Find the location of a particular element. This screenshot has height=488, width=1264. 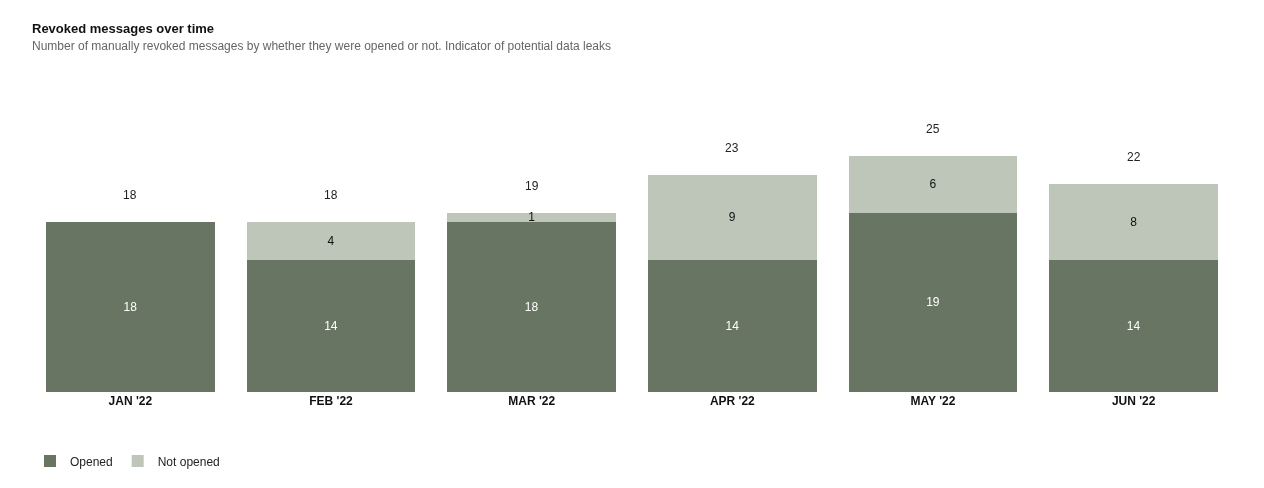

x-tick-label: MAR '22 is located at coordinates (532, 401).